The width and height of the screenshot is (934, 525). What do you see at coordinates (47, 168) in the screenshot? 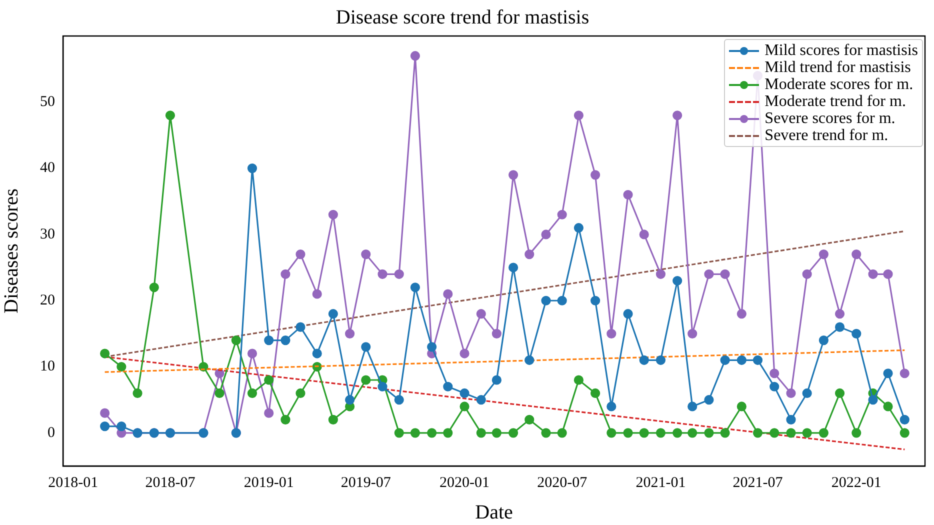
I see `y-tick-label: 40` at bounding box center [47, 168].